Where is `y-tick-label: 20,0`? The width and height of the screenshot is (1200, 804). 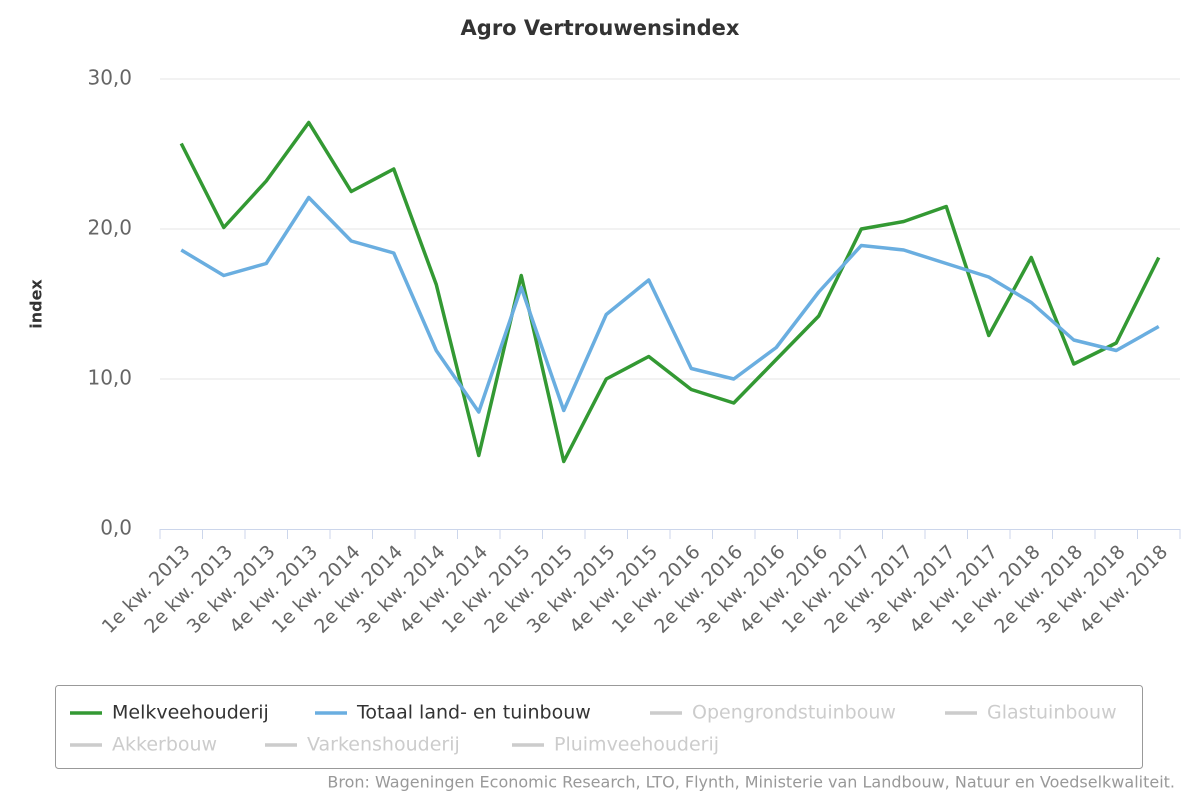 y-tick-label: 20,0 is located at coordinates (109, 228).